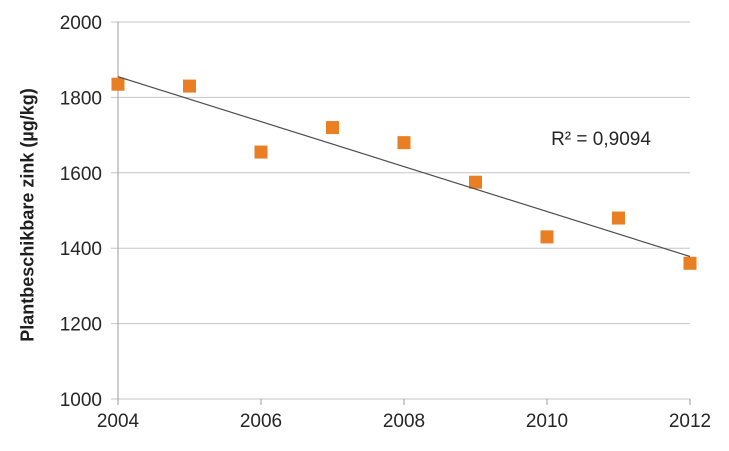  What do you see at coordinates (261, 421) in the screenshot?
I see `x-tick-label-2006: 2006` at bounding box center [261, 421].